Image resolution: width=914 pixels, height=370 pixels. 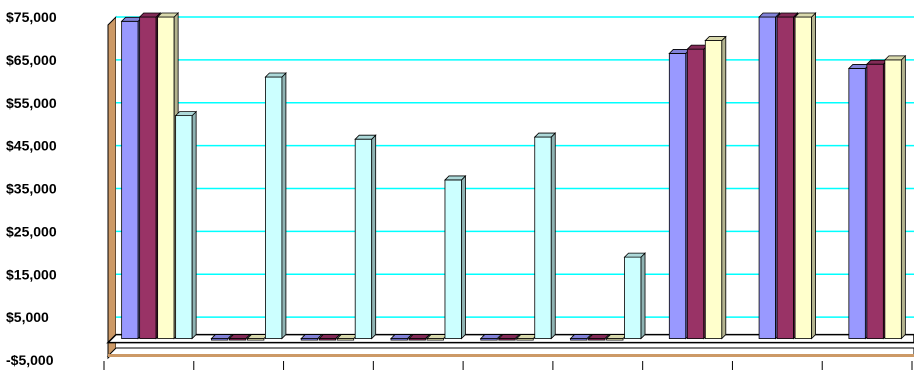 I want to click on y-tick-label: $55,000, so click(x=31, y=103).